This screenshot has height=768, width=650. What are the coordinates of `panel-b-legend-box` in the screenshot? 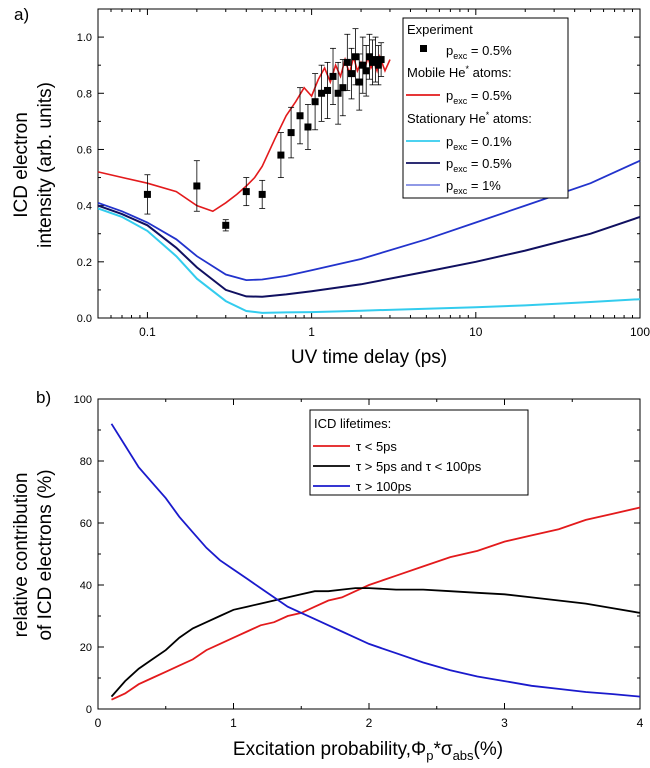 It's located at (419, 452).